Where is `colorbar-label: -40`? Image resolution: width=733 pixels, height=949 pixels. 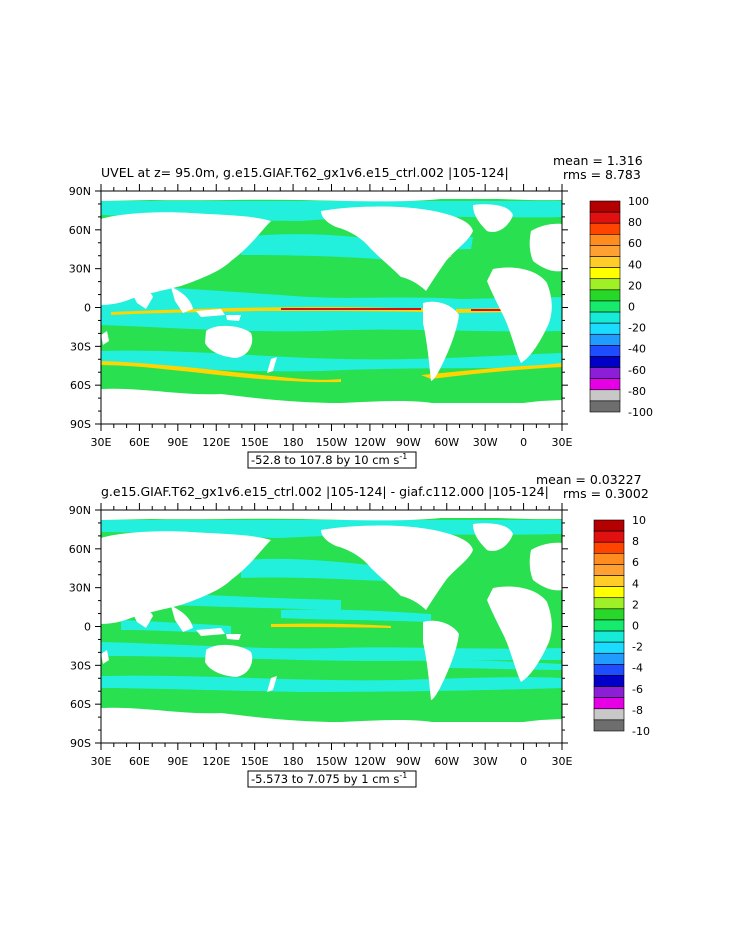
colorbar-label: -40 is located at coordinates (637, 349).